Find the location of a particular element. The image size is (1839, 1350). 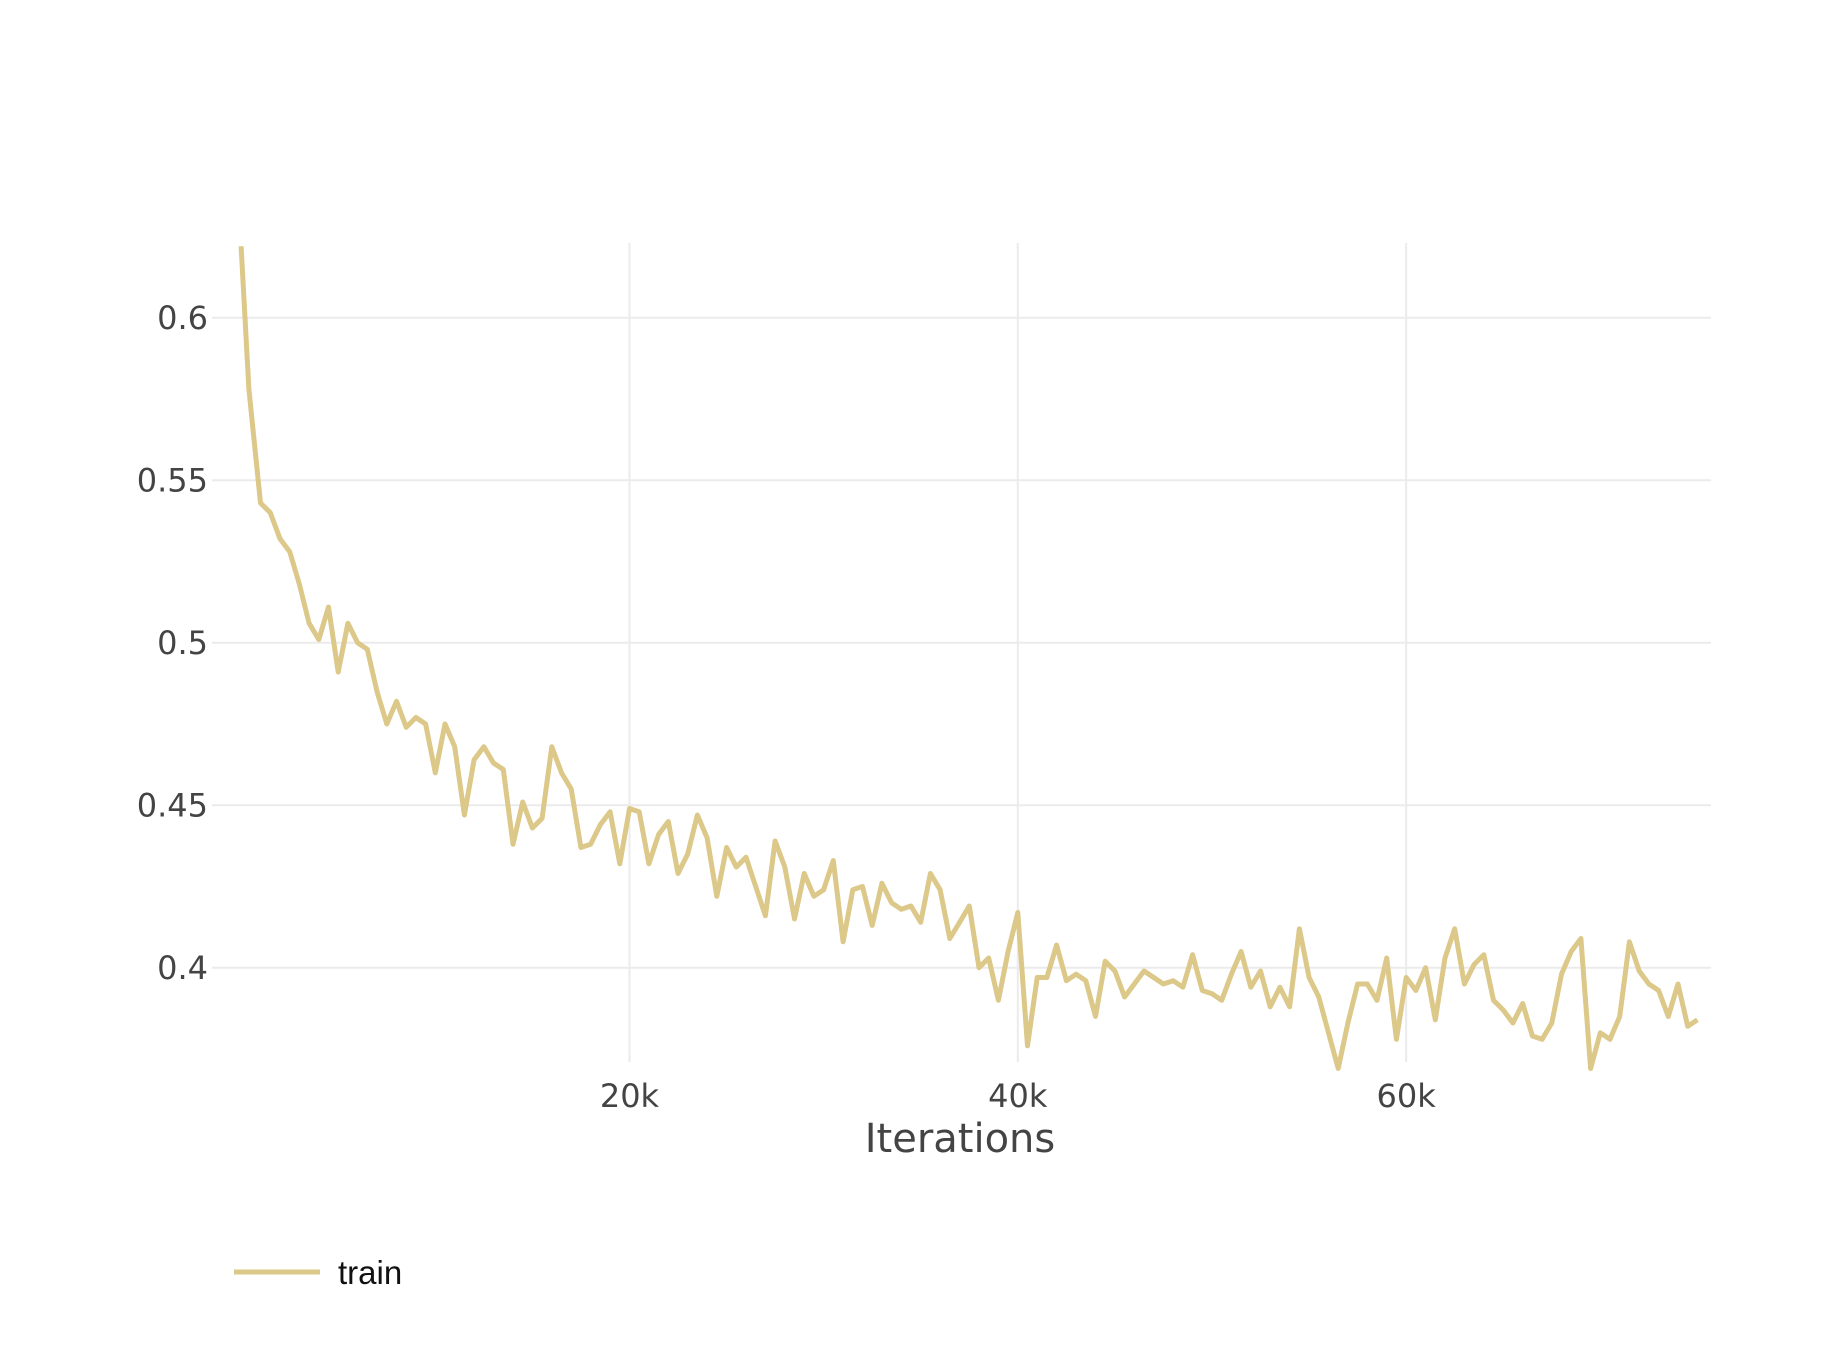

y-tick-label: 0.45 is located at coordinates (172, 805).